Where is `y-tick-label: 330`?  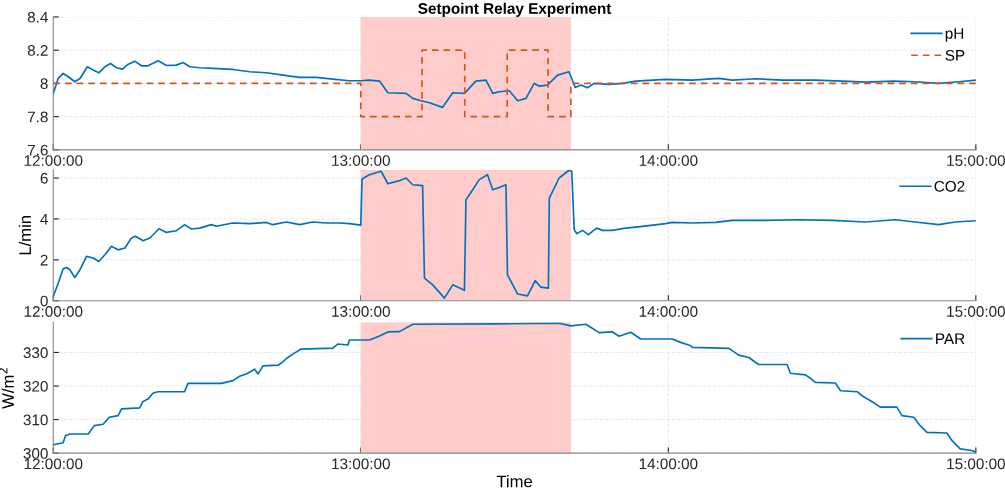 y-tick-label: 330 is located at coordinates (35, 353).